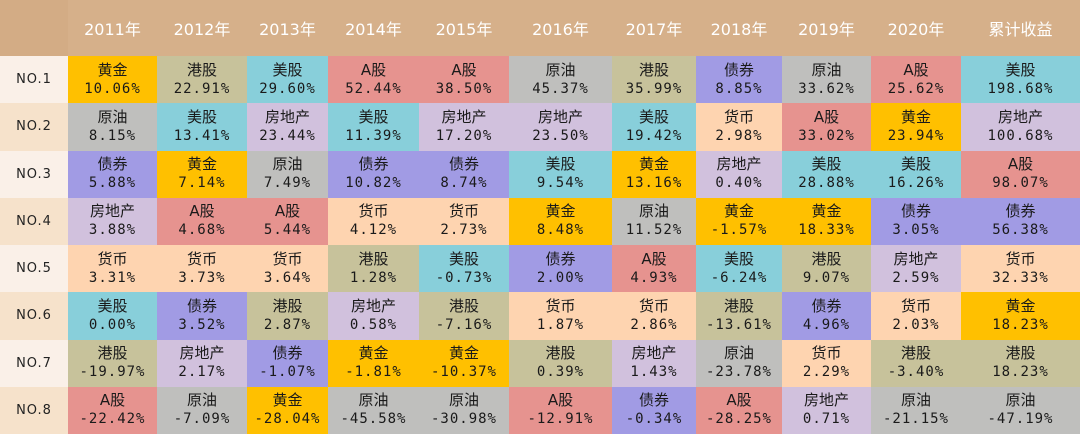 Image resolution: width=1080 pixels, height=434 pixels. I want to click on table-cell: 原油 11.52%, so click(654, 221).